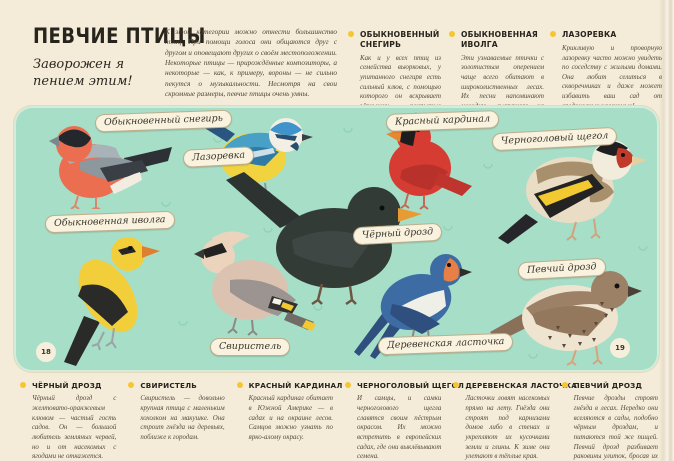 The width and height of the screenshot is (674, 461). What do you see at coordinates (295, 385) in the screenshot?
I see `section-title: КРАСНЫЙ КАРДИНАЛ` at bounding box center [295, 385].